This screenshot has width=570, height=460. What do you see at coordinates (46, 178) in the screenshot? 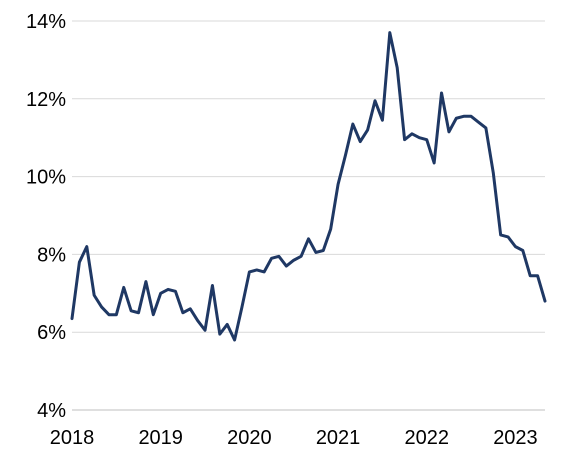
I see `y-tick-label: 10%` at bounding box center [46, 178].